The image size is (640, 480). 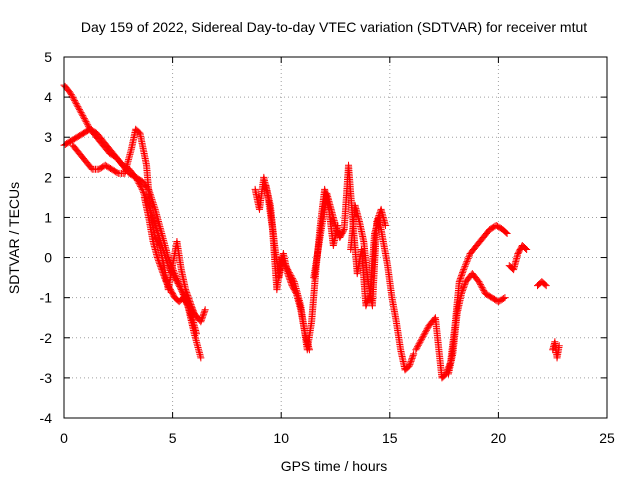 I want to click on y-tick-label: 0, so click(x=48, y=258).